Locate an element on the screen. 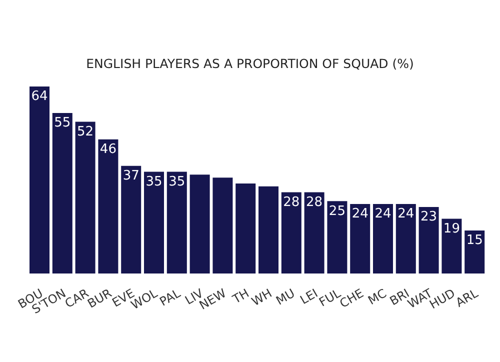 This screenshot has width=500, height=362. data-label: 19 is located at coordinates (451, 228).